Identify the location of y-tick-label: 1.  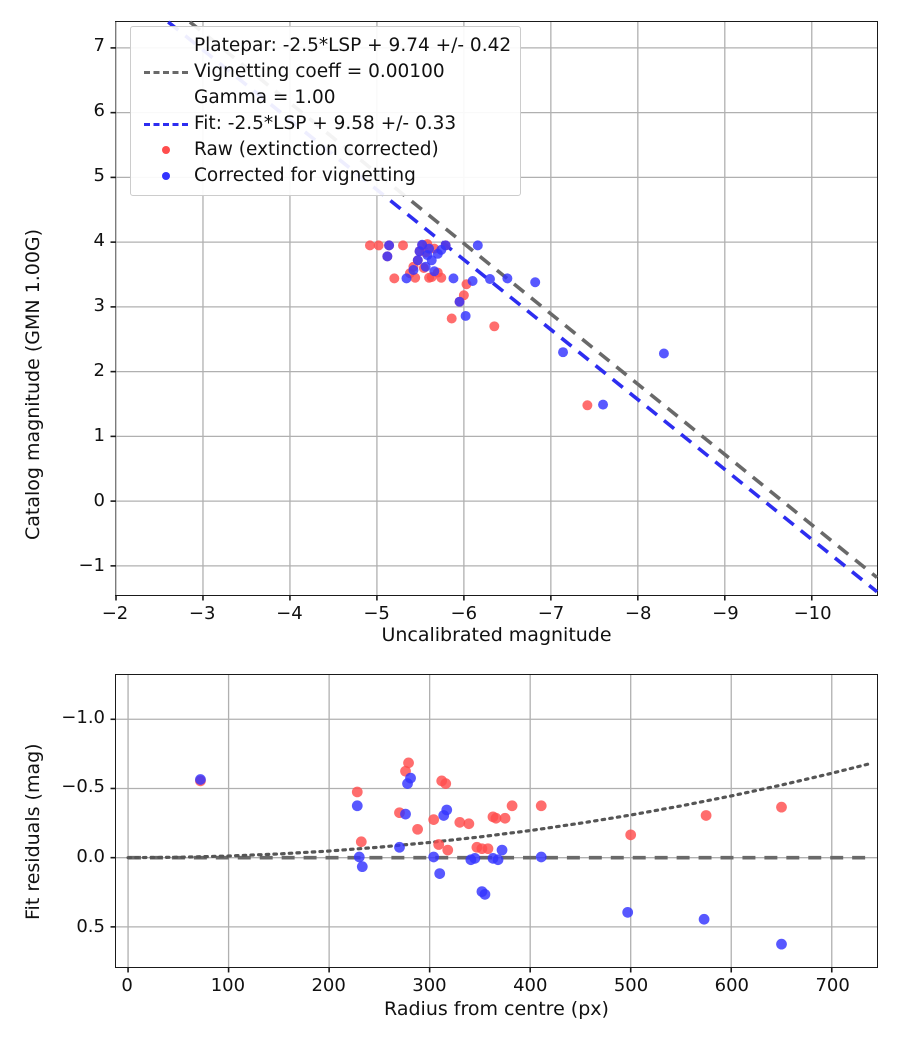
(99, 435).